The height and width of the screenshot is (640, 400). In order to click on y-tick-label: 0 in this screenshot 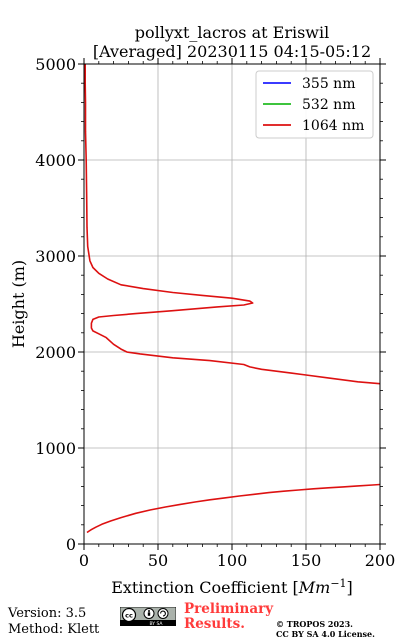, I will do `click(71, 544)`.